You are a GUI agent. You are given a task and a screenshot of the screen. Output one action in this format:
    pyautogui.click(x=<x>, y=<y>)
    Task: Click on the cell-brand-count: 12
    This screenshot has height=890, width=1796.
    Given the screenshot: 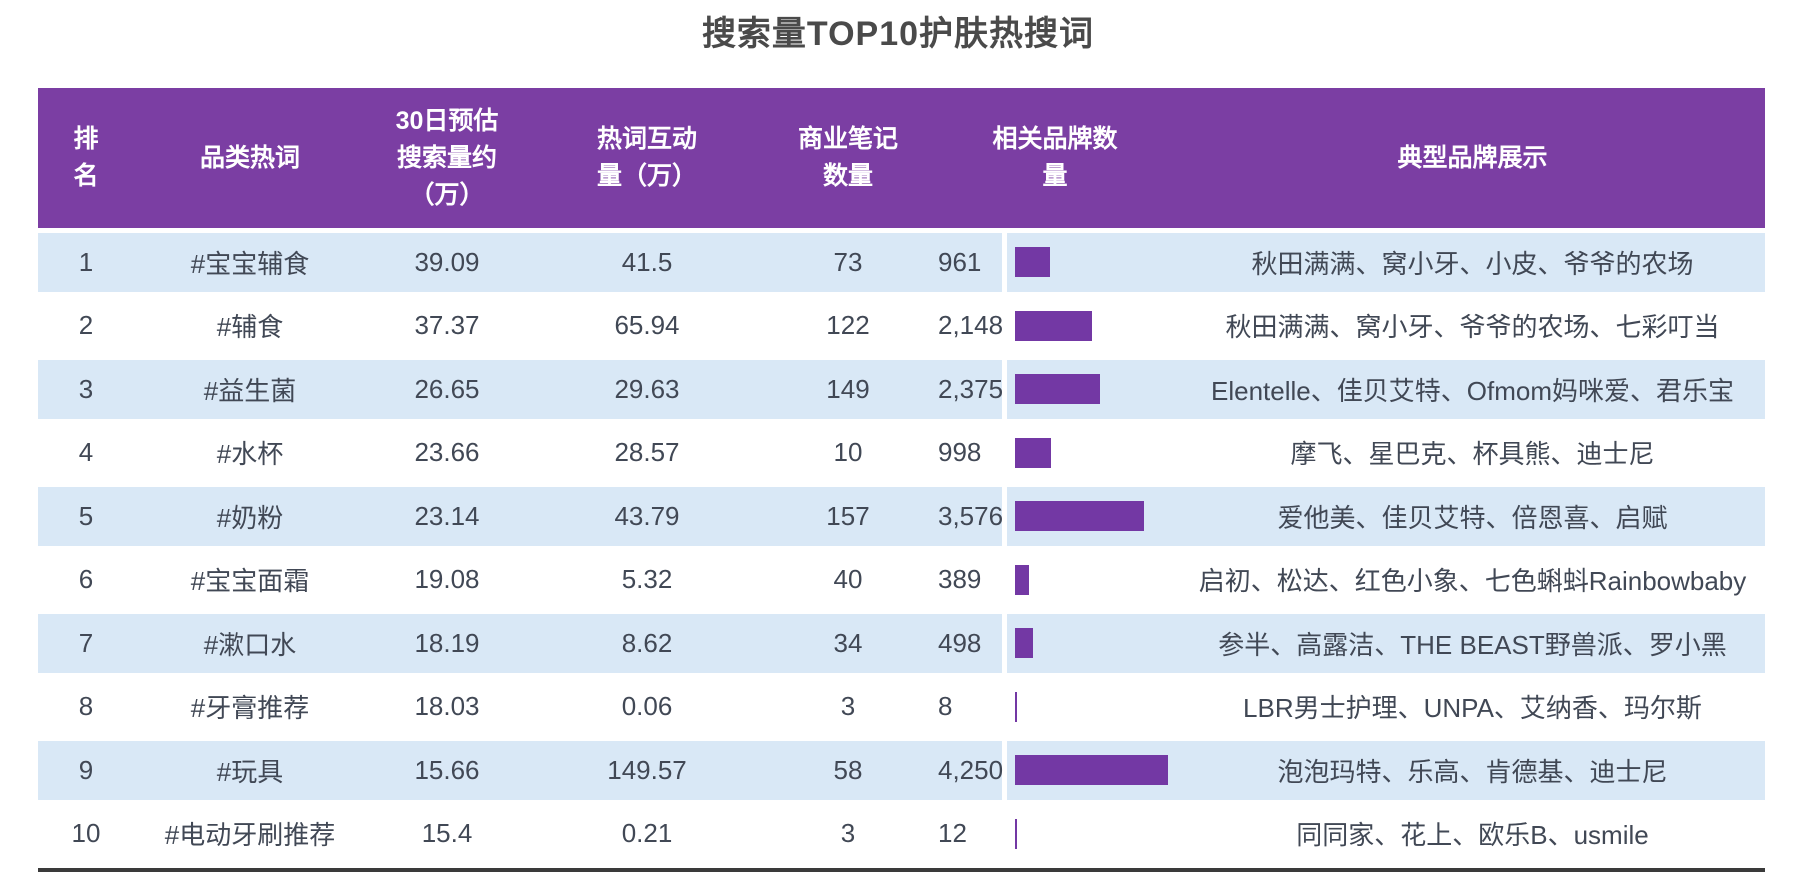 What is the action you would take?
    pyautogui.click(x=952, y=833)
    